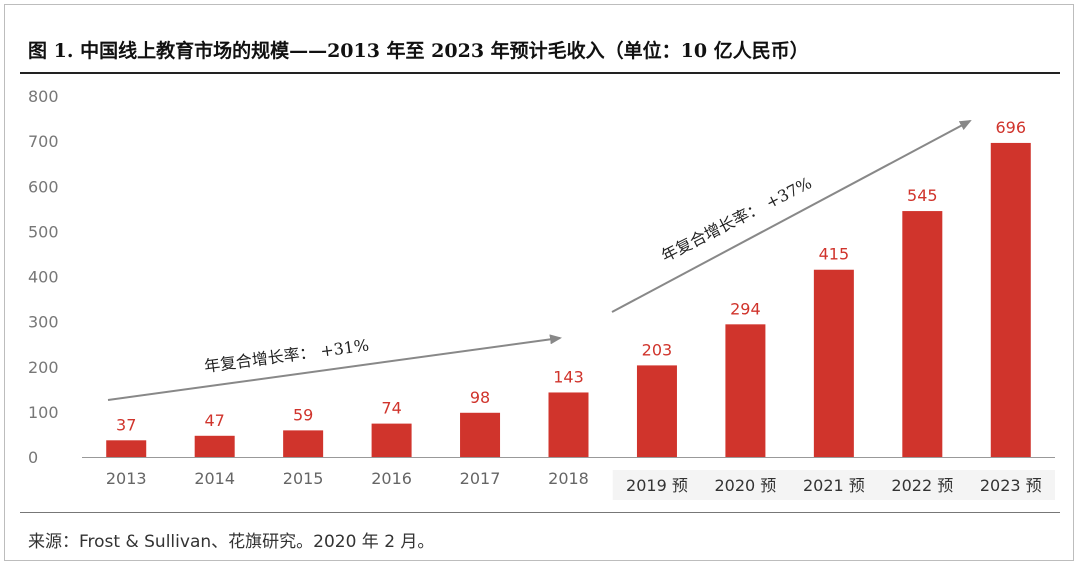  I want to click on bar-value-label: 143, so click(568, 376).